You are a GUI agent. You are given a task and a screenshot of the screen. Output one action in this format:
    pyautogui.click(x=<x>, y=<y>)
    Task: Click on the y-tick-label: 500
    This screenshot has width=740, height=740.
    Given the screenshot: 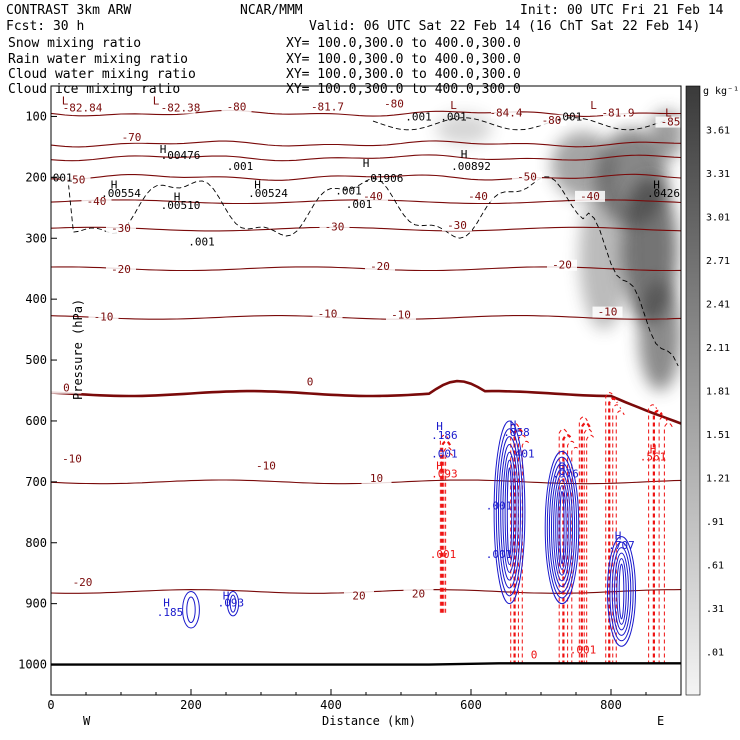 What is the action you would take?
    pyautogui.click(x=36, y=360)
    